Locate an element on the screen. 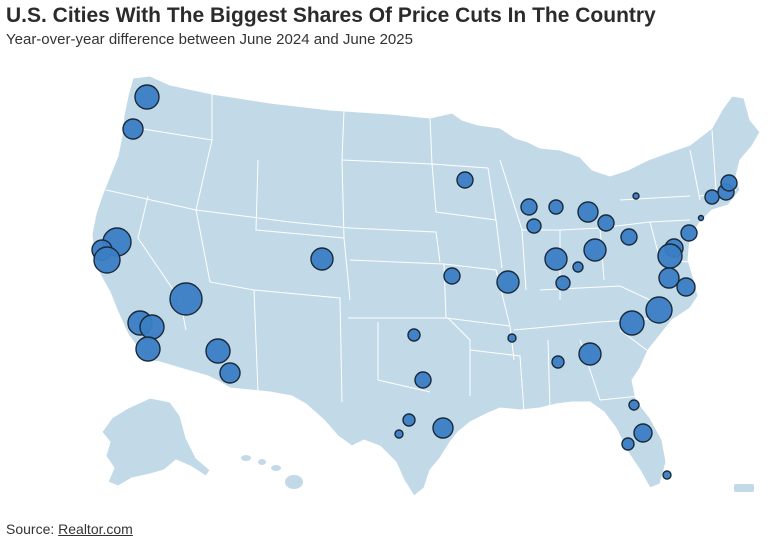  bubble-portland is located at coordinates (133, 129).